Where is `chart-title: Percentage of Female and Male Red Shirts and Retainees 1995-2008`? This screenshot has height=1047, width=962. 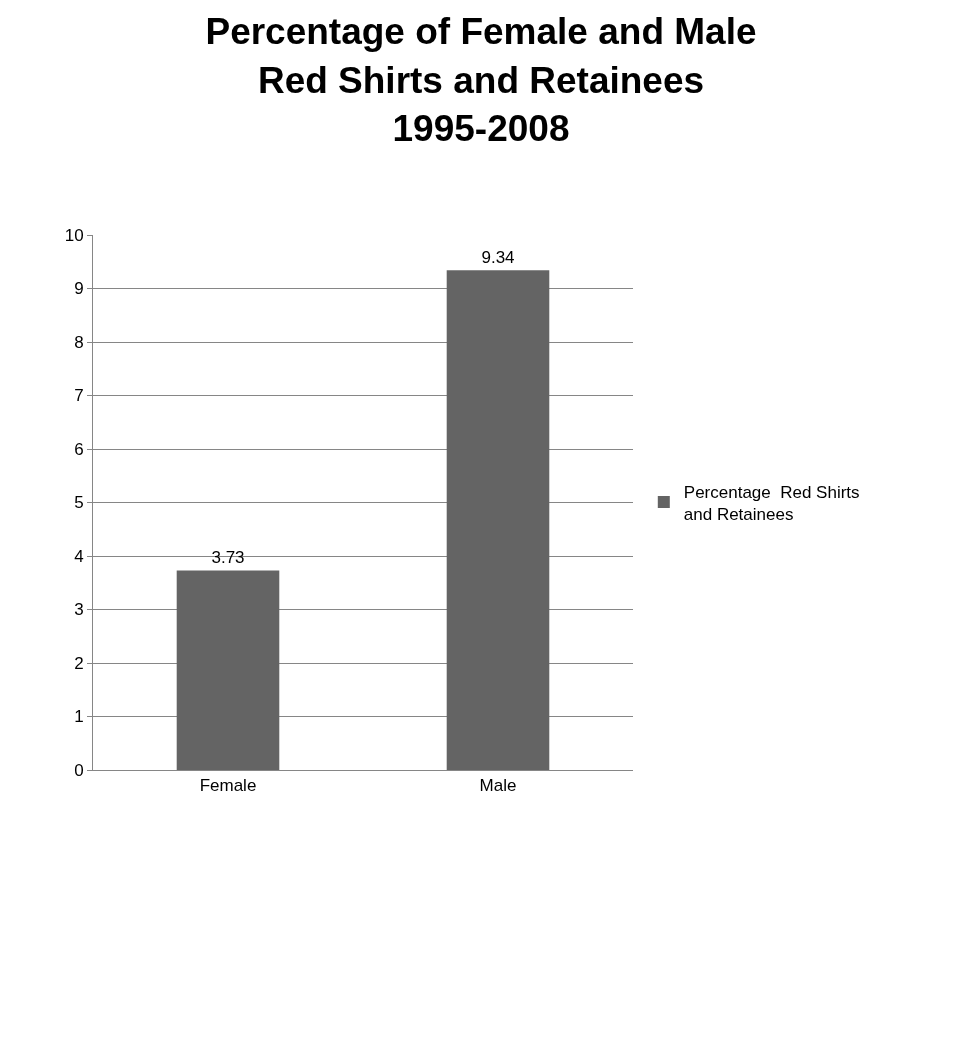 chart-title: Percentage of Female and Male Red Shirts and Retainees 1995-2008 is located at coordinates (481, 80).